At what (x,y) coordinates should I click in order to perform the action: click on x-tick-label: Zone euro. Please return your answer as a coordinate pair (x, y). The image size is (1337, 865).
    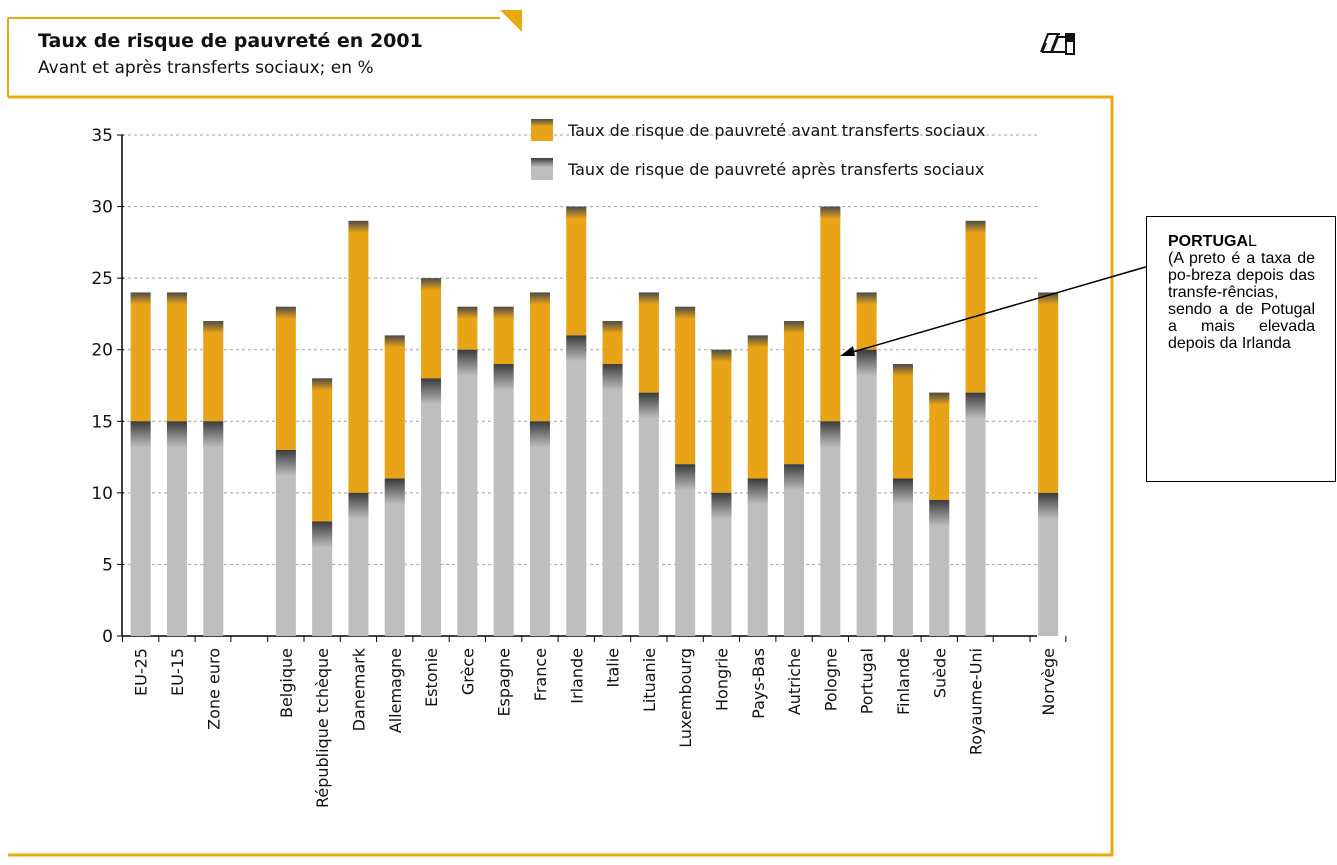
    Looking at the image, I should click on (213, 689).